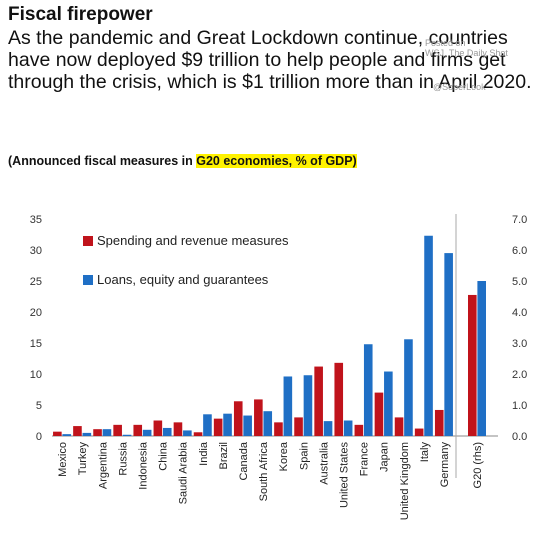  I want to click on x-tick-label: South Africa, so click(264, 471).